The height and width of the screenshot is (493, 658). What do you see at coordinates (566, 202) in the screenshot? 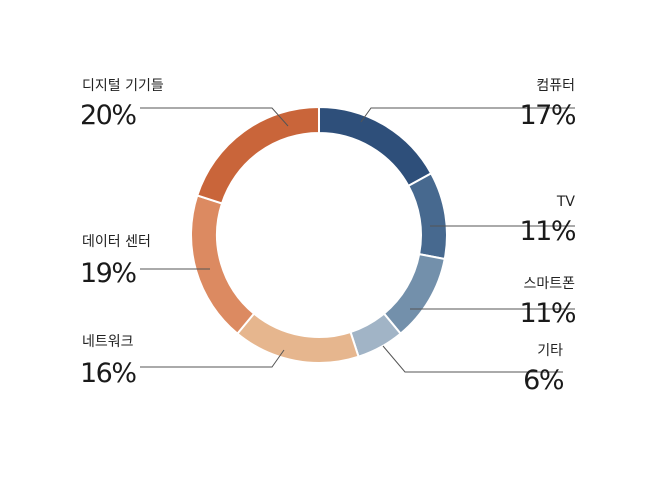
I see `label-tv: TV` at bounding box center [566, 202].